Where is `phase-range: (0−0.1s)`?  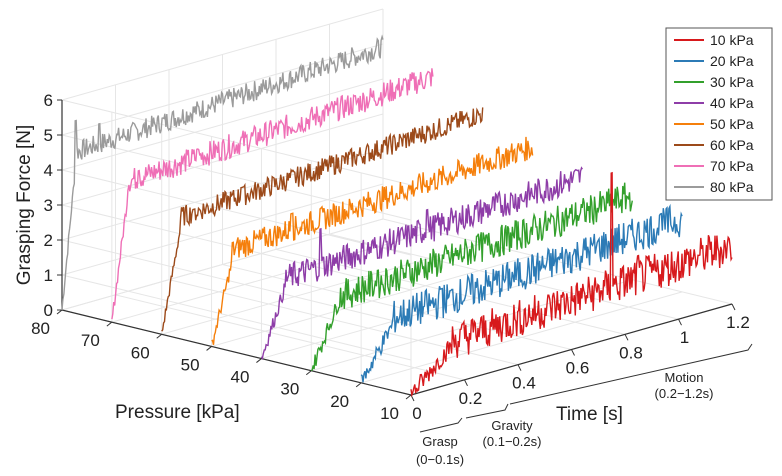
phase-range: (0−0.1s) is located at coordinates (440, 459).